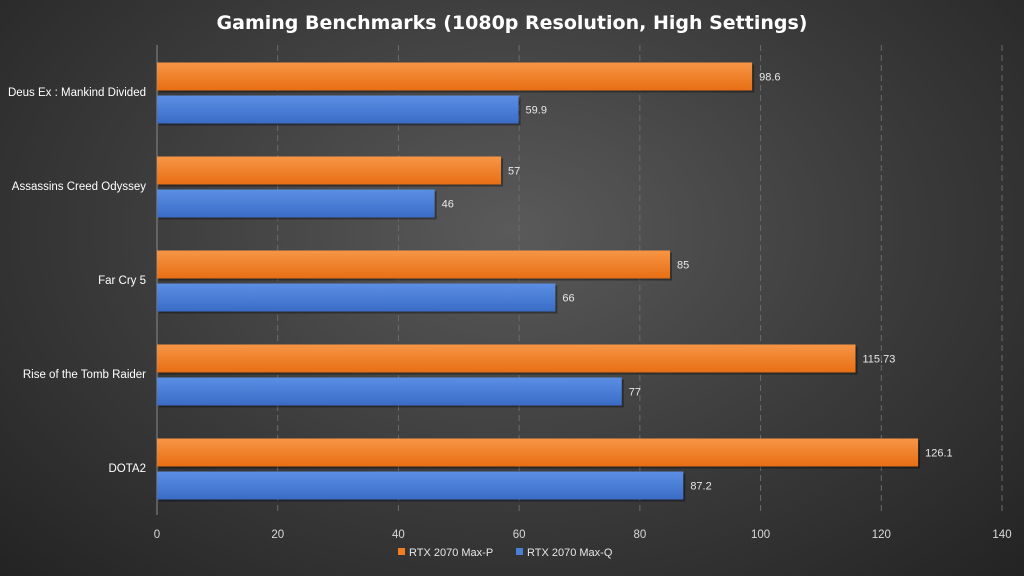  What do you see at coordinates (505, 553) in the screenshot?
I see `legend: RTX 2070 Max-P RTX 2070 Max-Q` at bounding box center [505, 553].